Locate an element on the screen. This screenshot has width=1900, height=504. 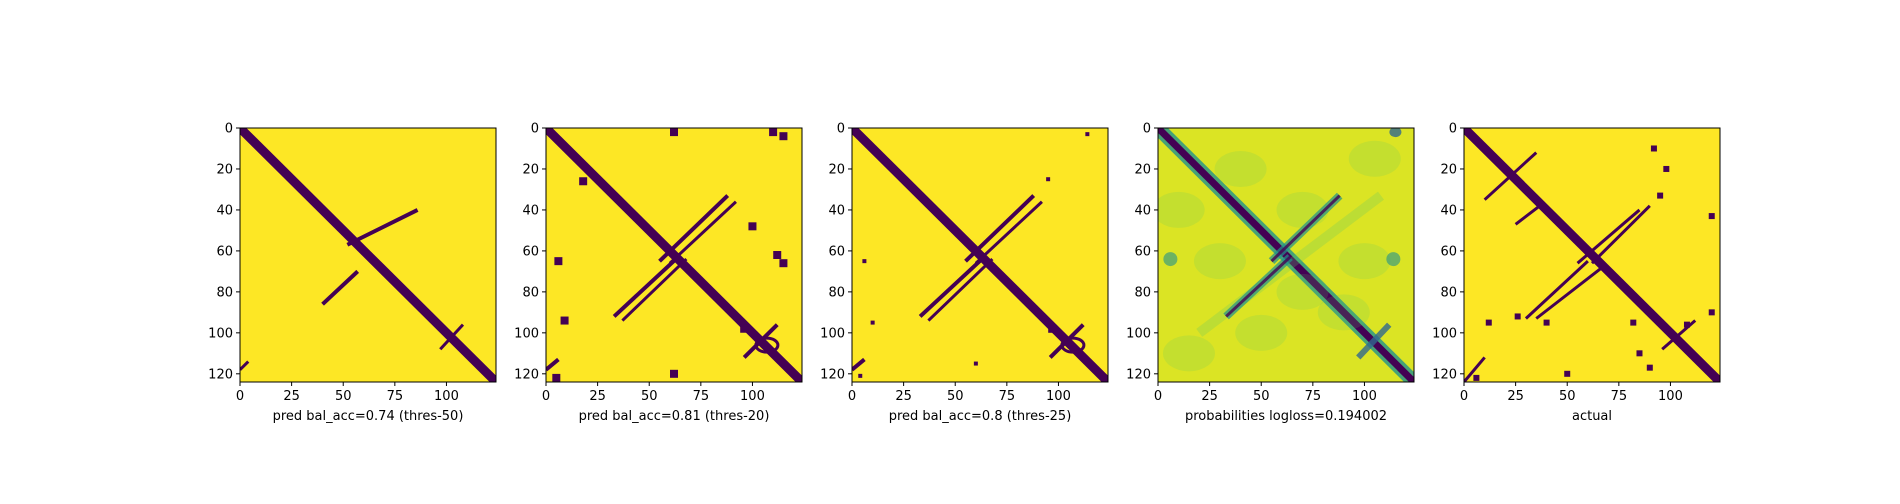
x-axis-label: pred bal_acc=0.8 (thres-25) is located at coordinates (980, 416).